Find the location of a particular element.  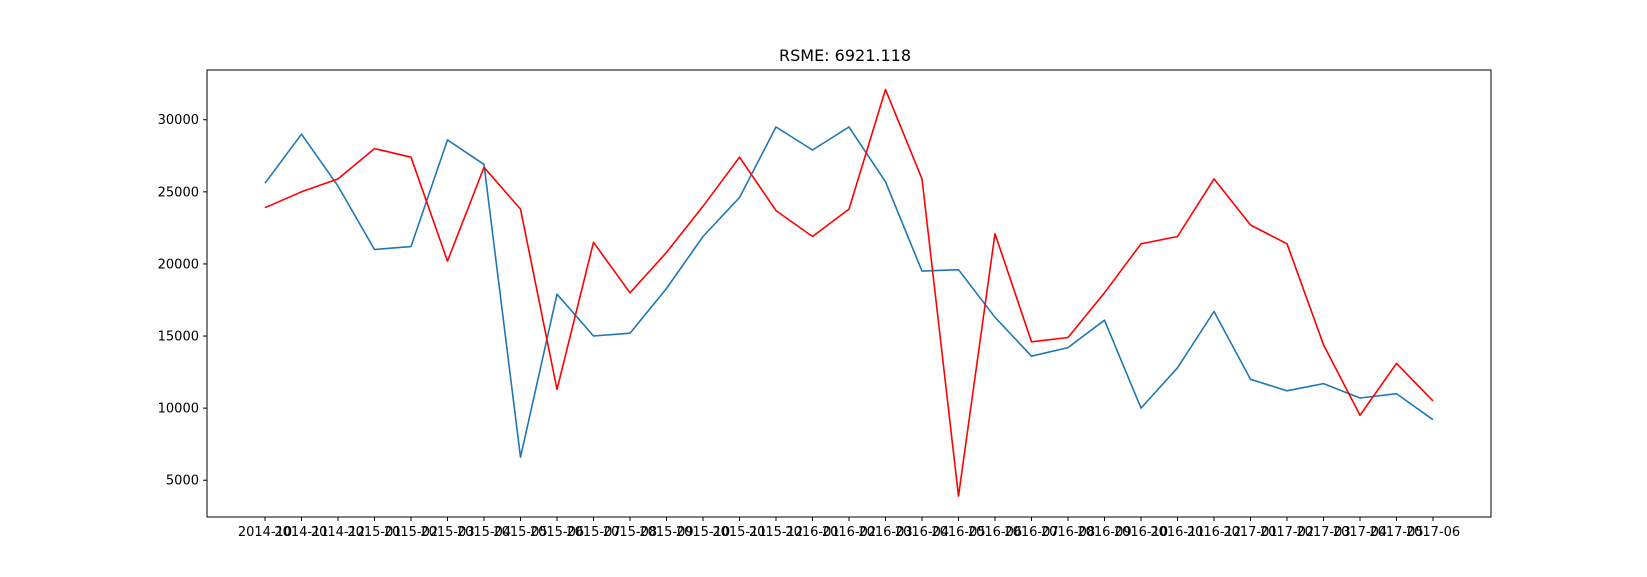

x-tick-label: 2017-05 is located at coordinates (1396, 532).